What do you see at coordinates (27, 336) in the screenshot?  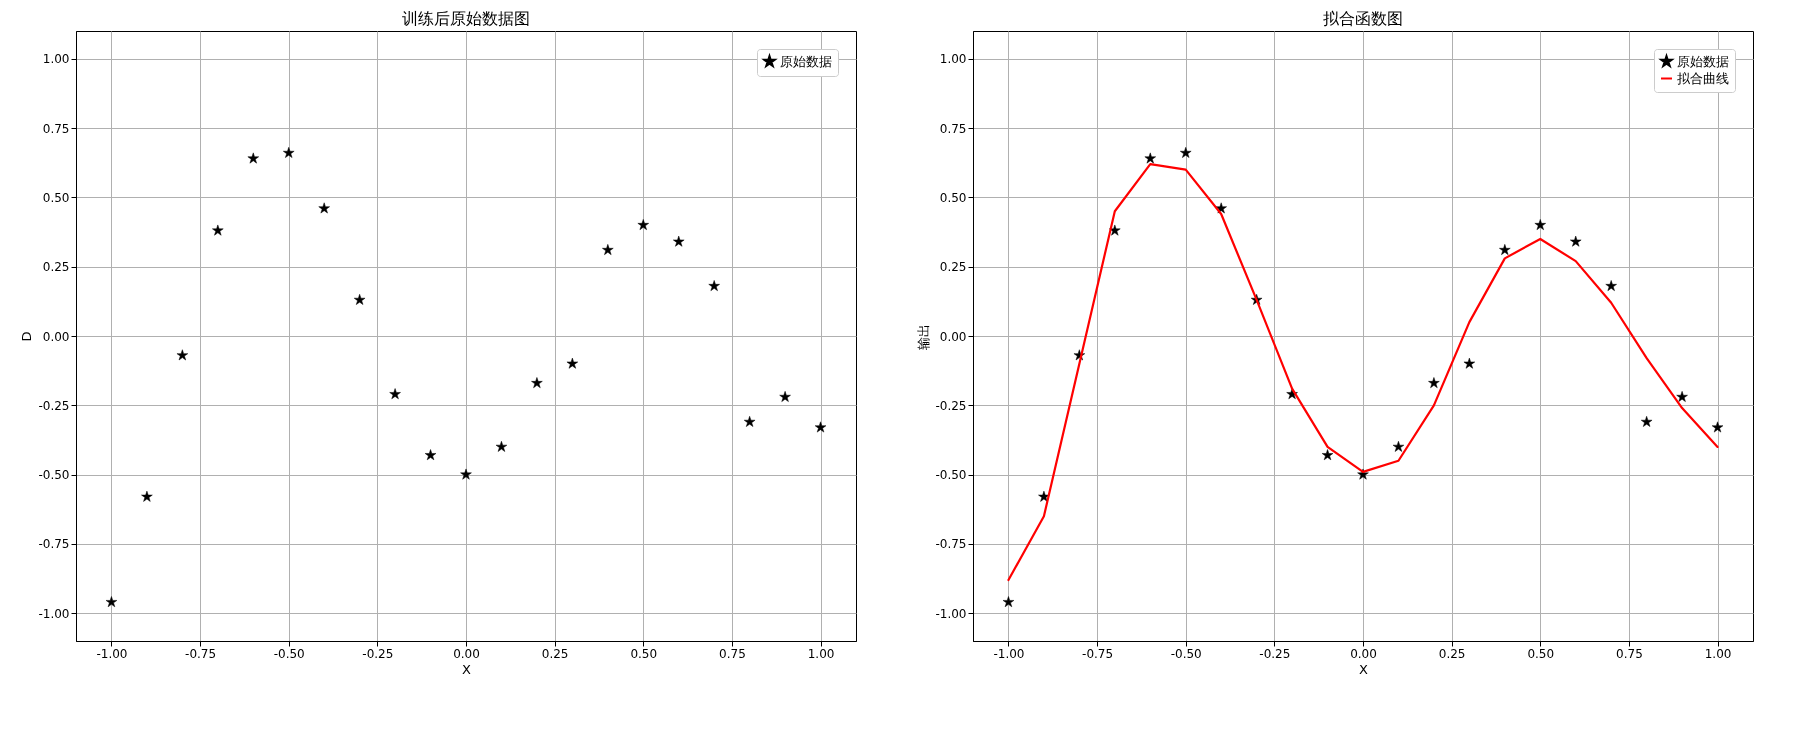 I see `y-axis-title: D` at bounding box center [27, 336].